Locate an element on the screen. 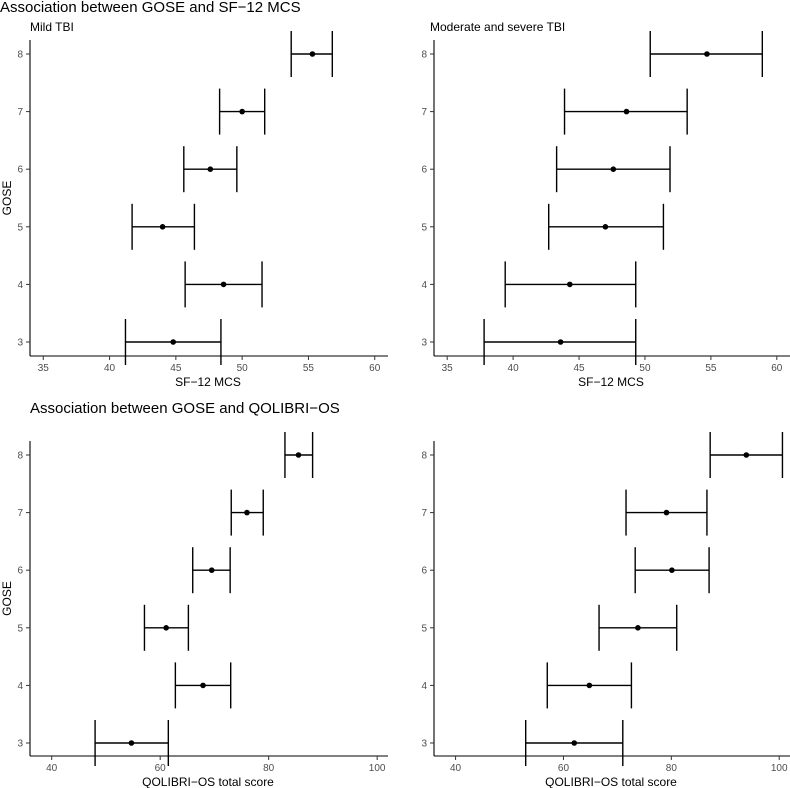 Image resolution: width=790 pixels, height=788 pixels. section-title-bottom: Association between GOSE and QOLIBRI−OS is located at coordinates (185, 408).